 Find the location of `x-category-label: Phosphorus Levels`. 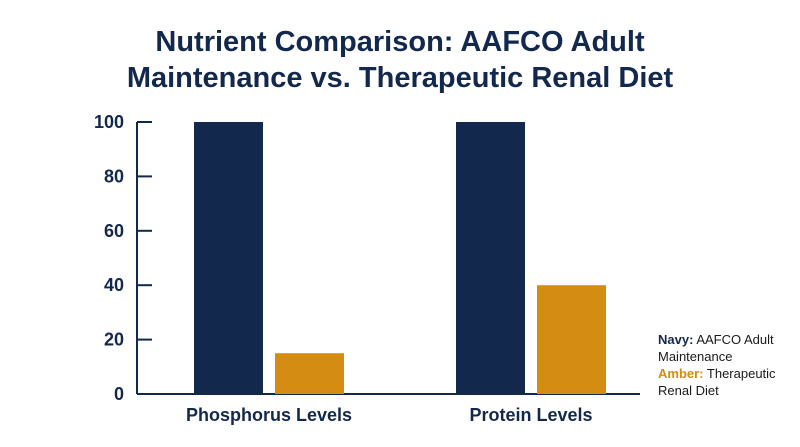

x-category-label: Phosphorus Levels is located at coordinates (269, 415).